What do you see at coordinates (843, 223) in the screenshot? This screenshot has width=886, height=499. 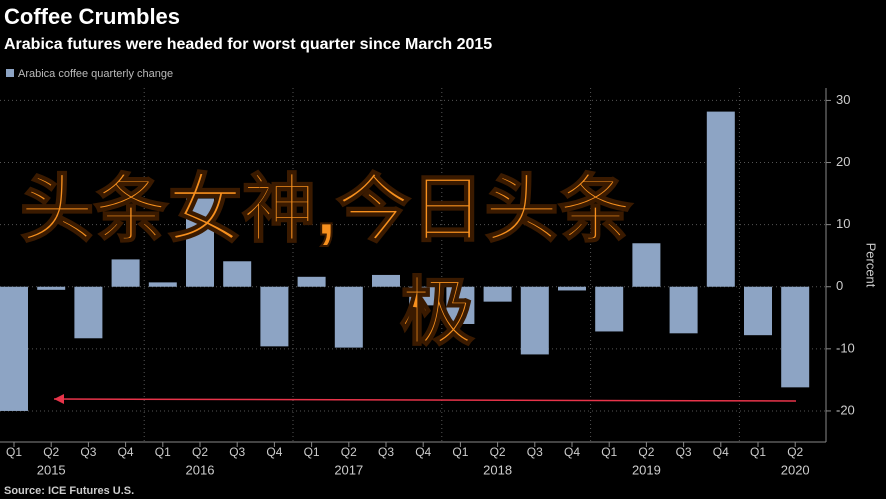 I see `y-tick-label: 10` at bounding box center [843, 223].